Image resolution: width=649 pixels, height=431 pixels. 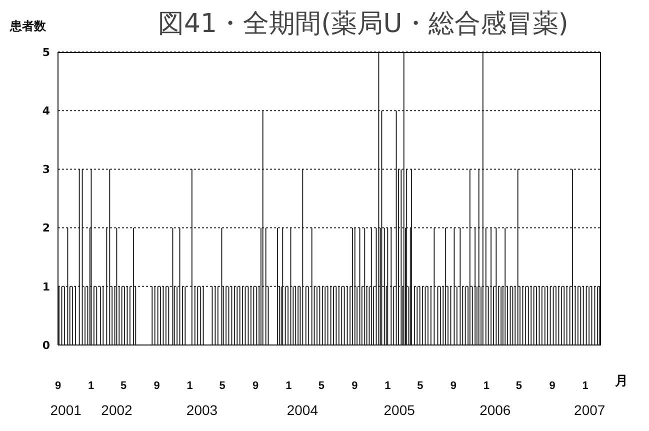 I want to click on x2-tick-label: 2007, so click(x=590, y=410).